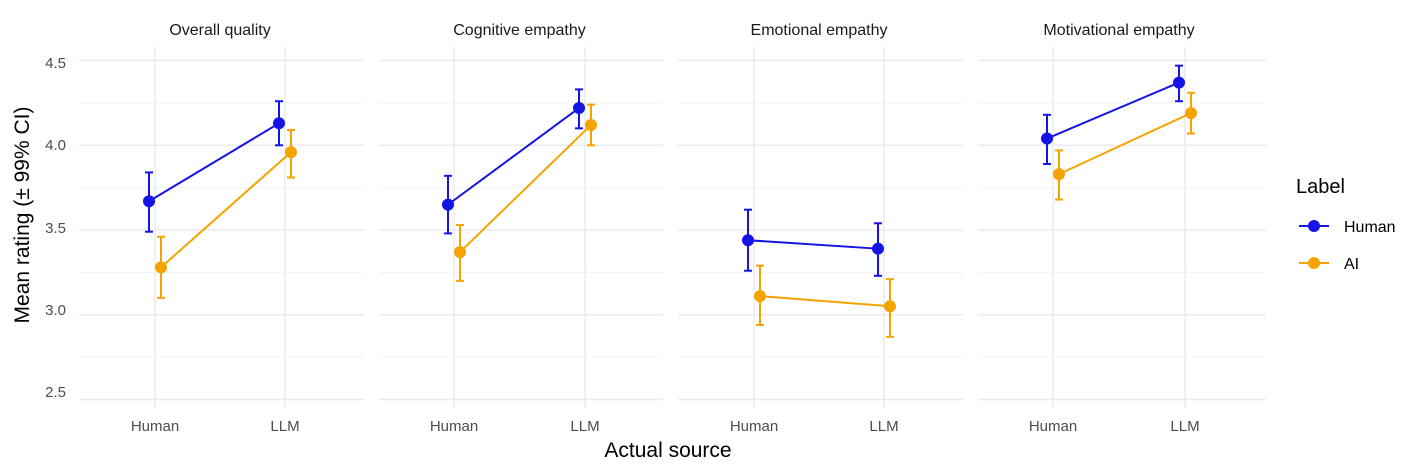 The height and width of the screenshot is (474, 1427). What do you see at coordinates (55, 310) in the screenshot?
I see `y-tick-label: 3.0` at bounding box center [55, 310].